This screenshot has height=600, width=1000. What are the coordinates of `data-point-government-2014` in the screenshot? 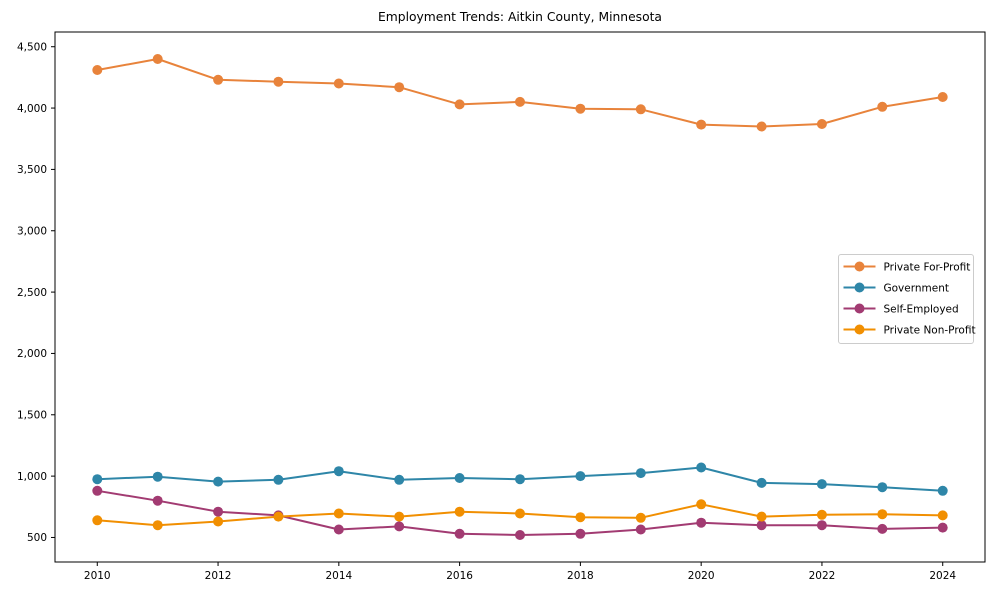 It's located at (338, 471).